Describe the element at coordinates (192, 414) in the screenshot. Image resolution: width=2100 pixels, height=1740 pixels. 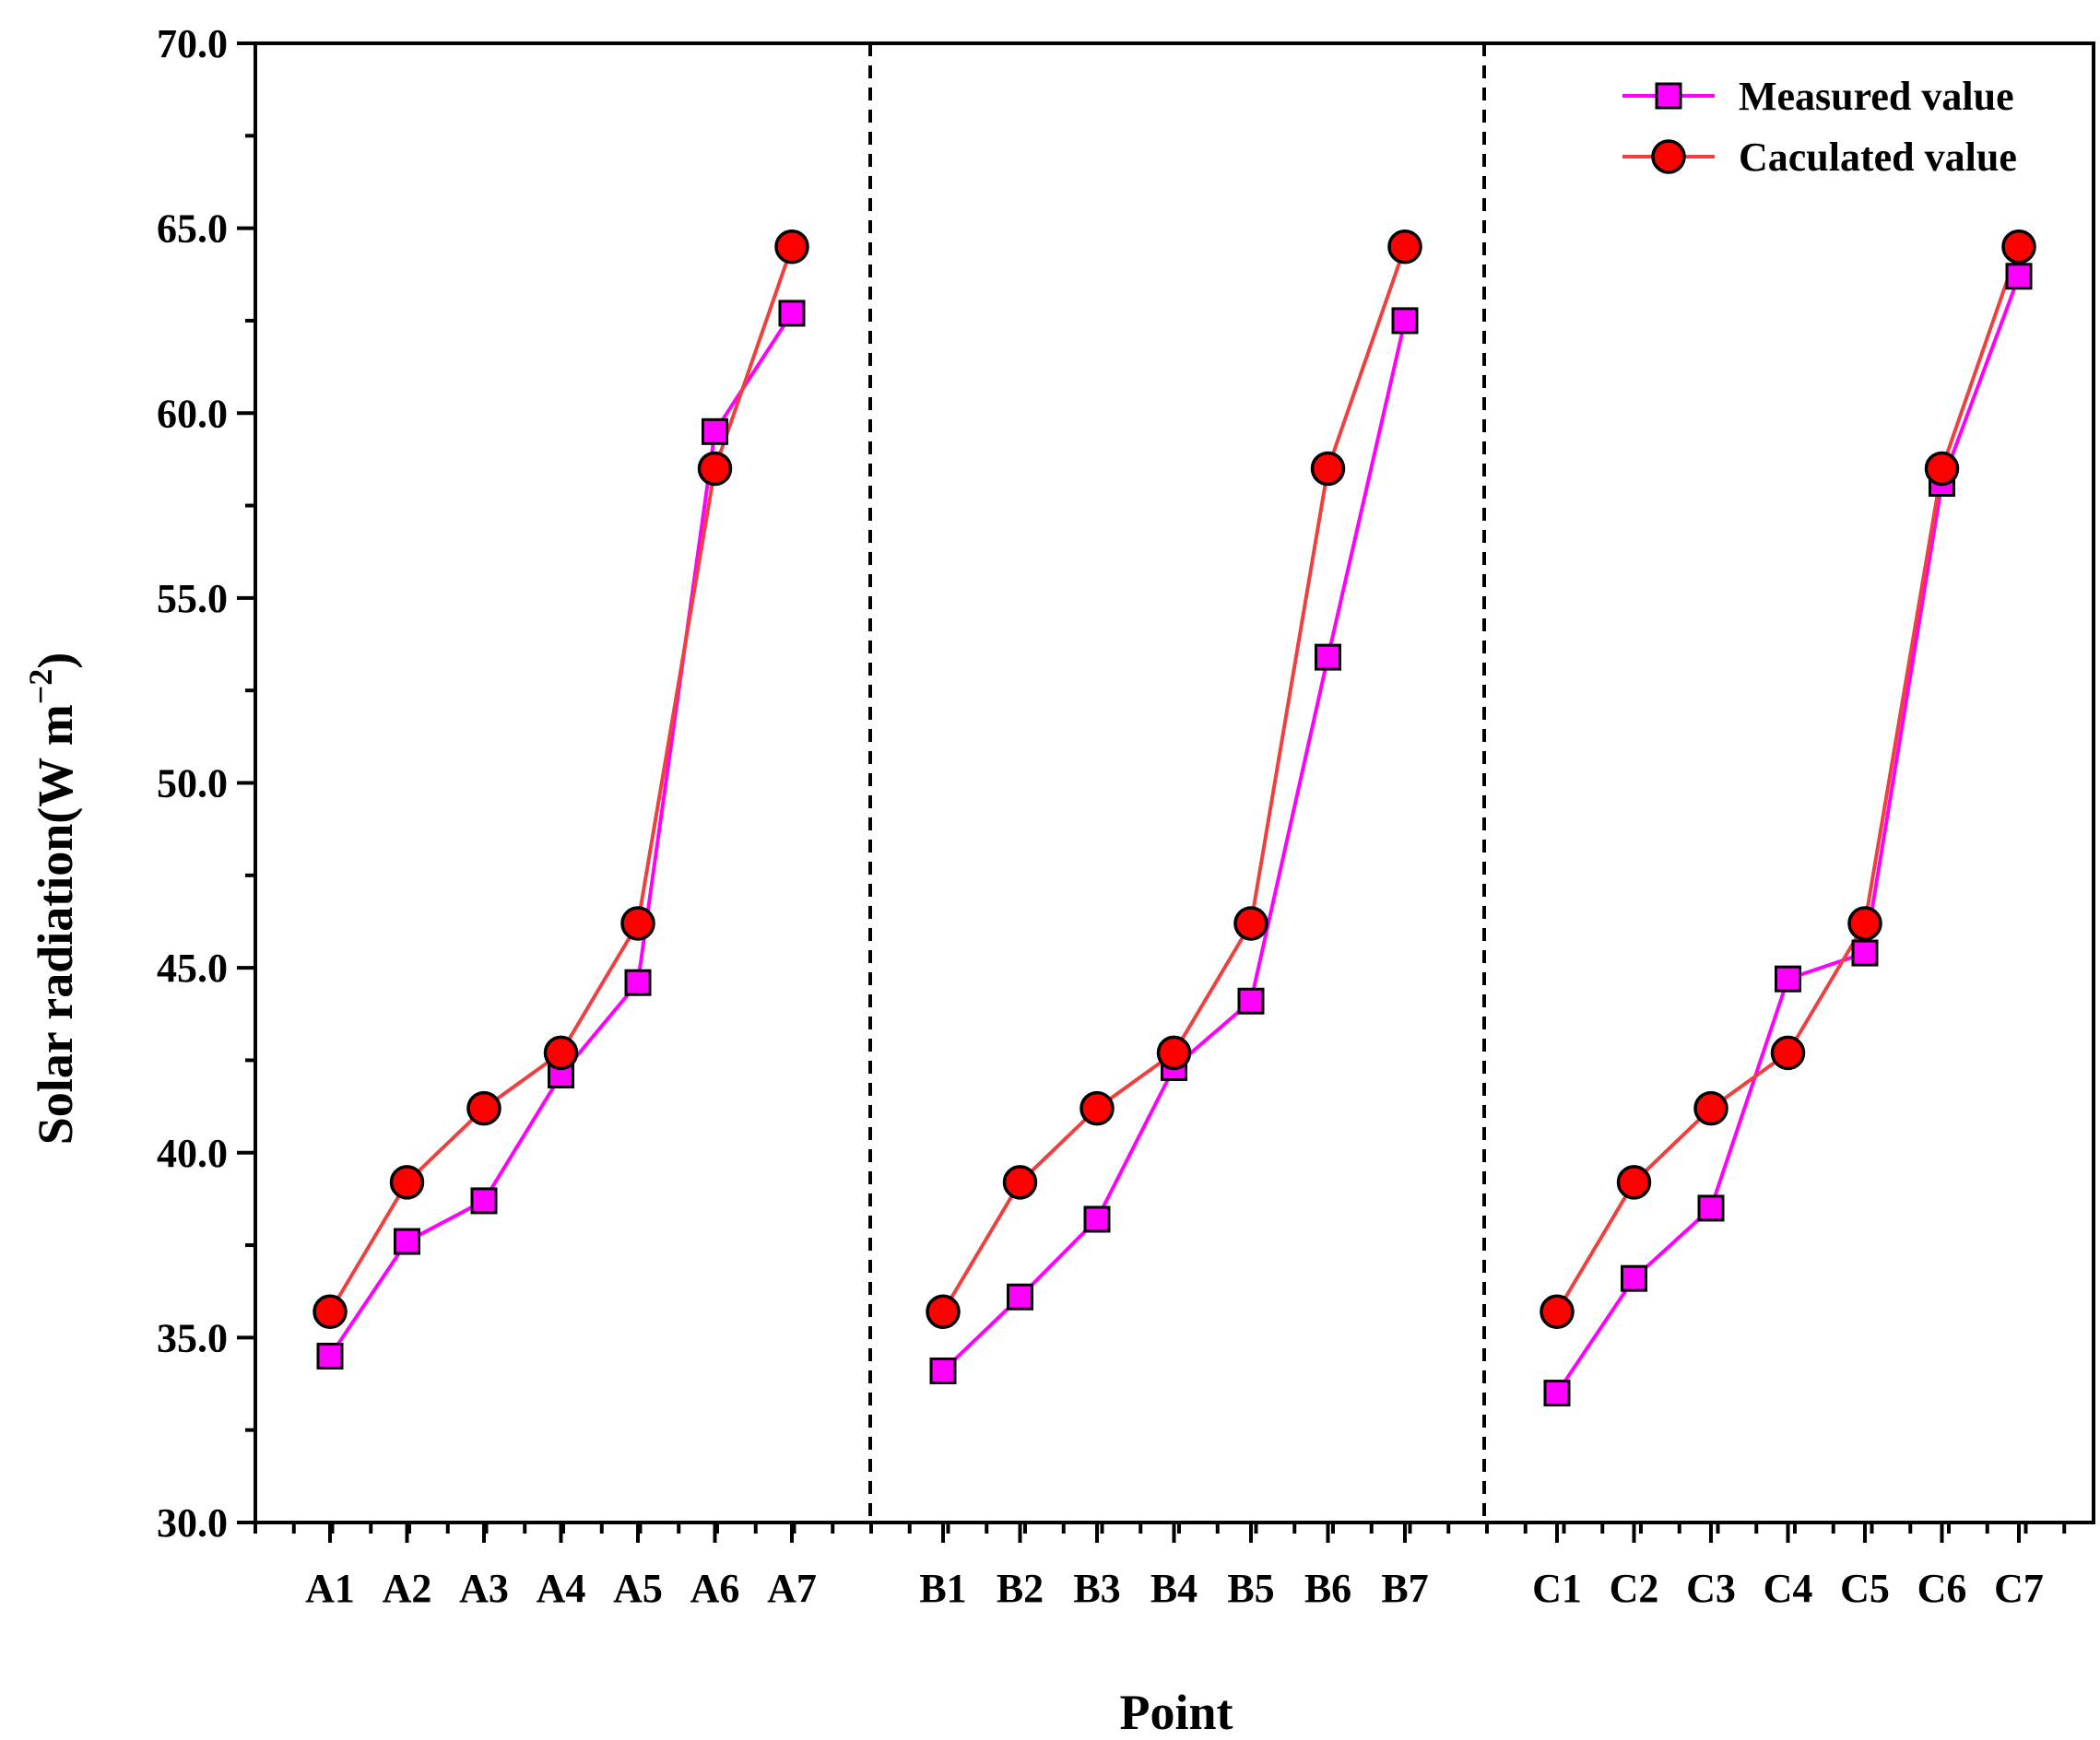
I see `y-tick-label: 60.0` at that location.